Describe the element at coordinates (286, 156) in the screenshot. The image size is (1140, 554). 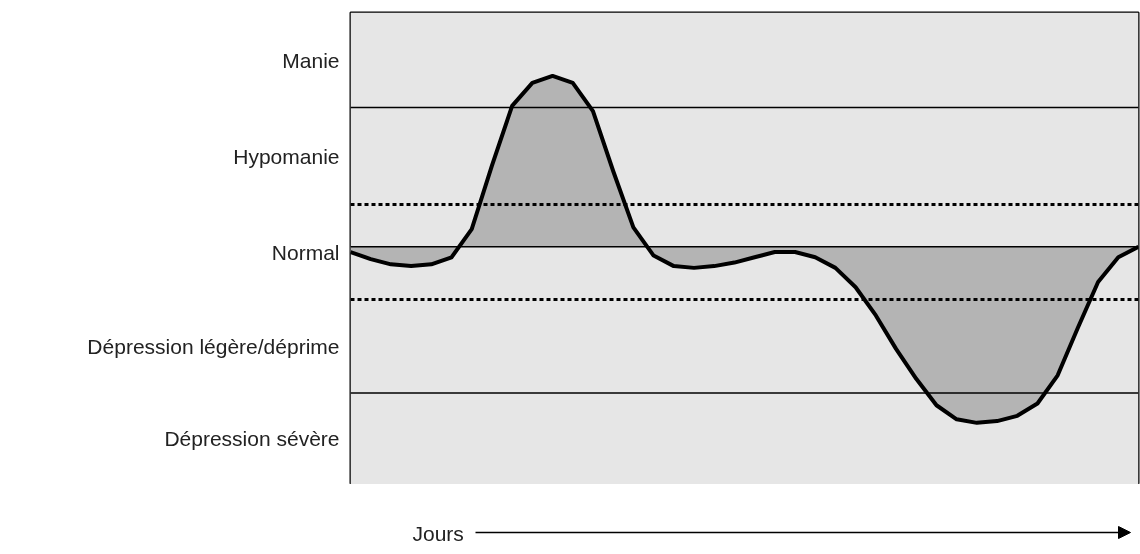
I see `band-label: Hypomanie` at that location.